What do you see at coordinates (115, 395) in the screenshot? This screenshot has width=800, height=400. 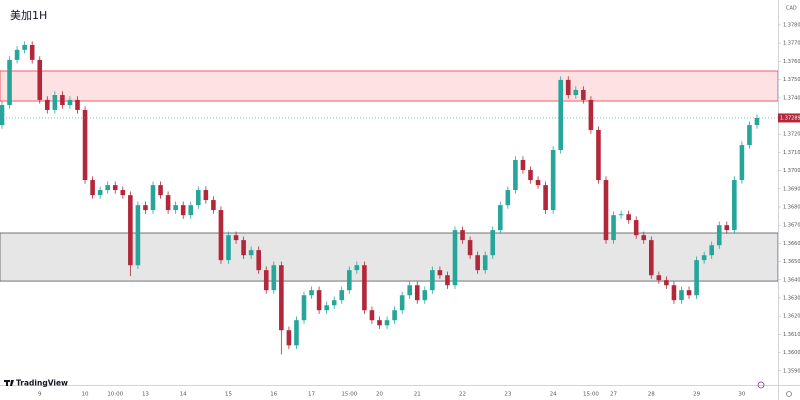 I see `x-tick-label: 10:00` at bounding box center [115, 395].